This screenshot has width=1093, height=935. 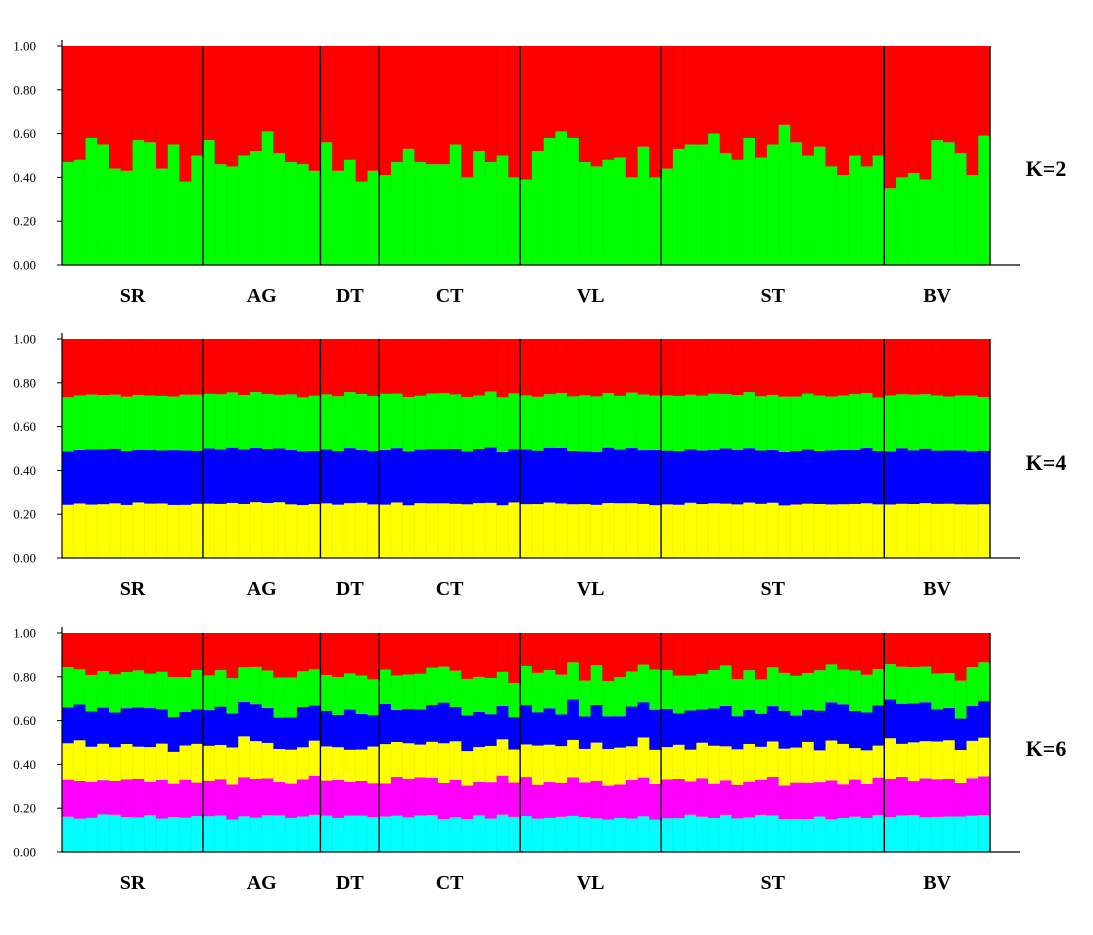 What do you see at coordinates (24, 852) in the screenshot?
I see `y-tick-label: 0.00` at bounding box center [24, 852].